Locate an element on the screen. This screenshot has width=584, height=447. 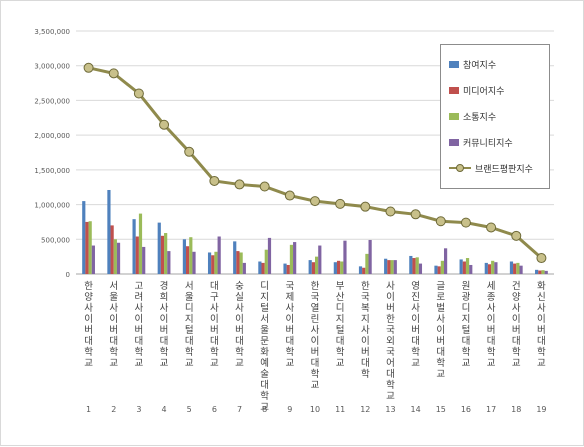
y-tick-label: 1,000,000 is located at coordinates (52, 206).